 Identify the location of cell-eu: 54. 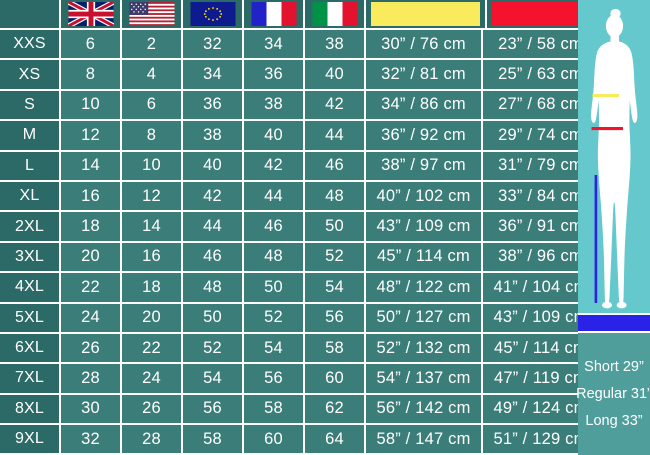
(212, 378).